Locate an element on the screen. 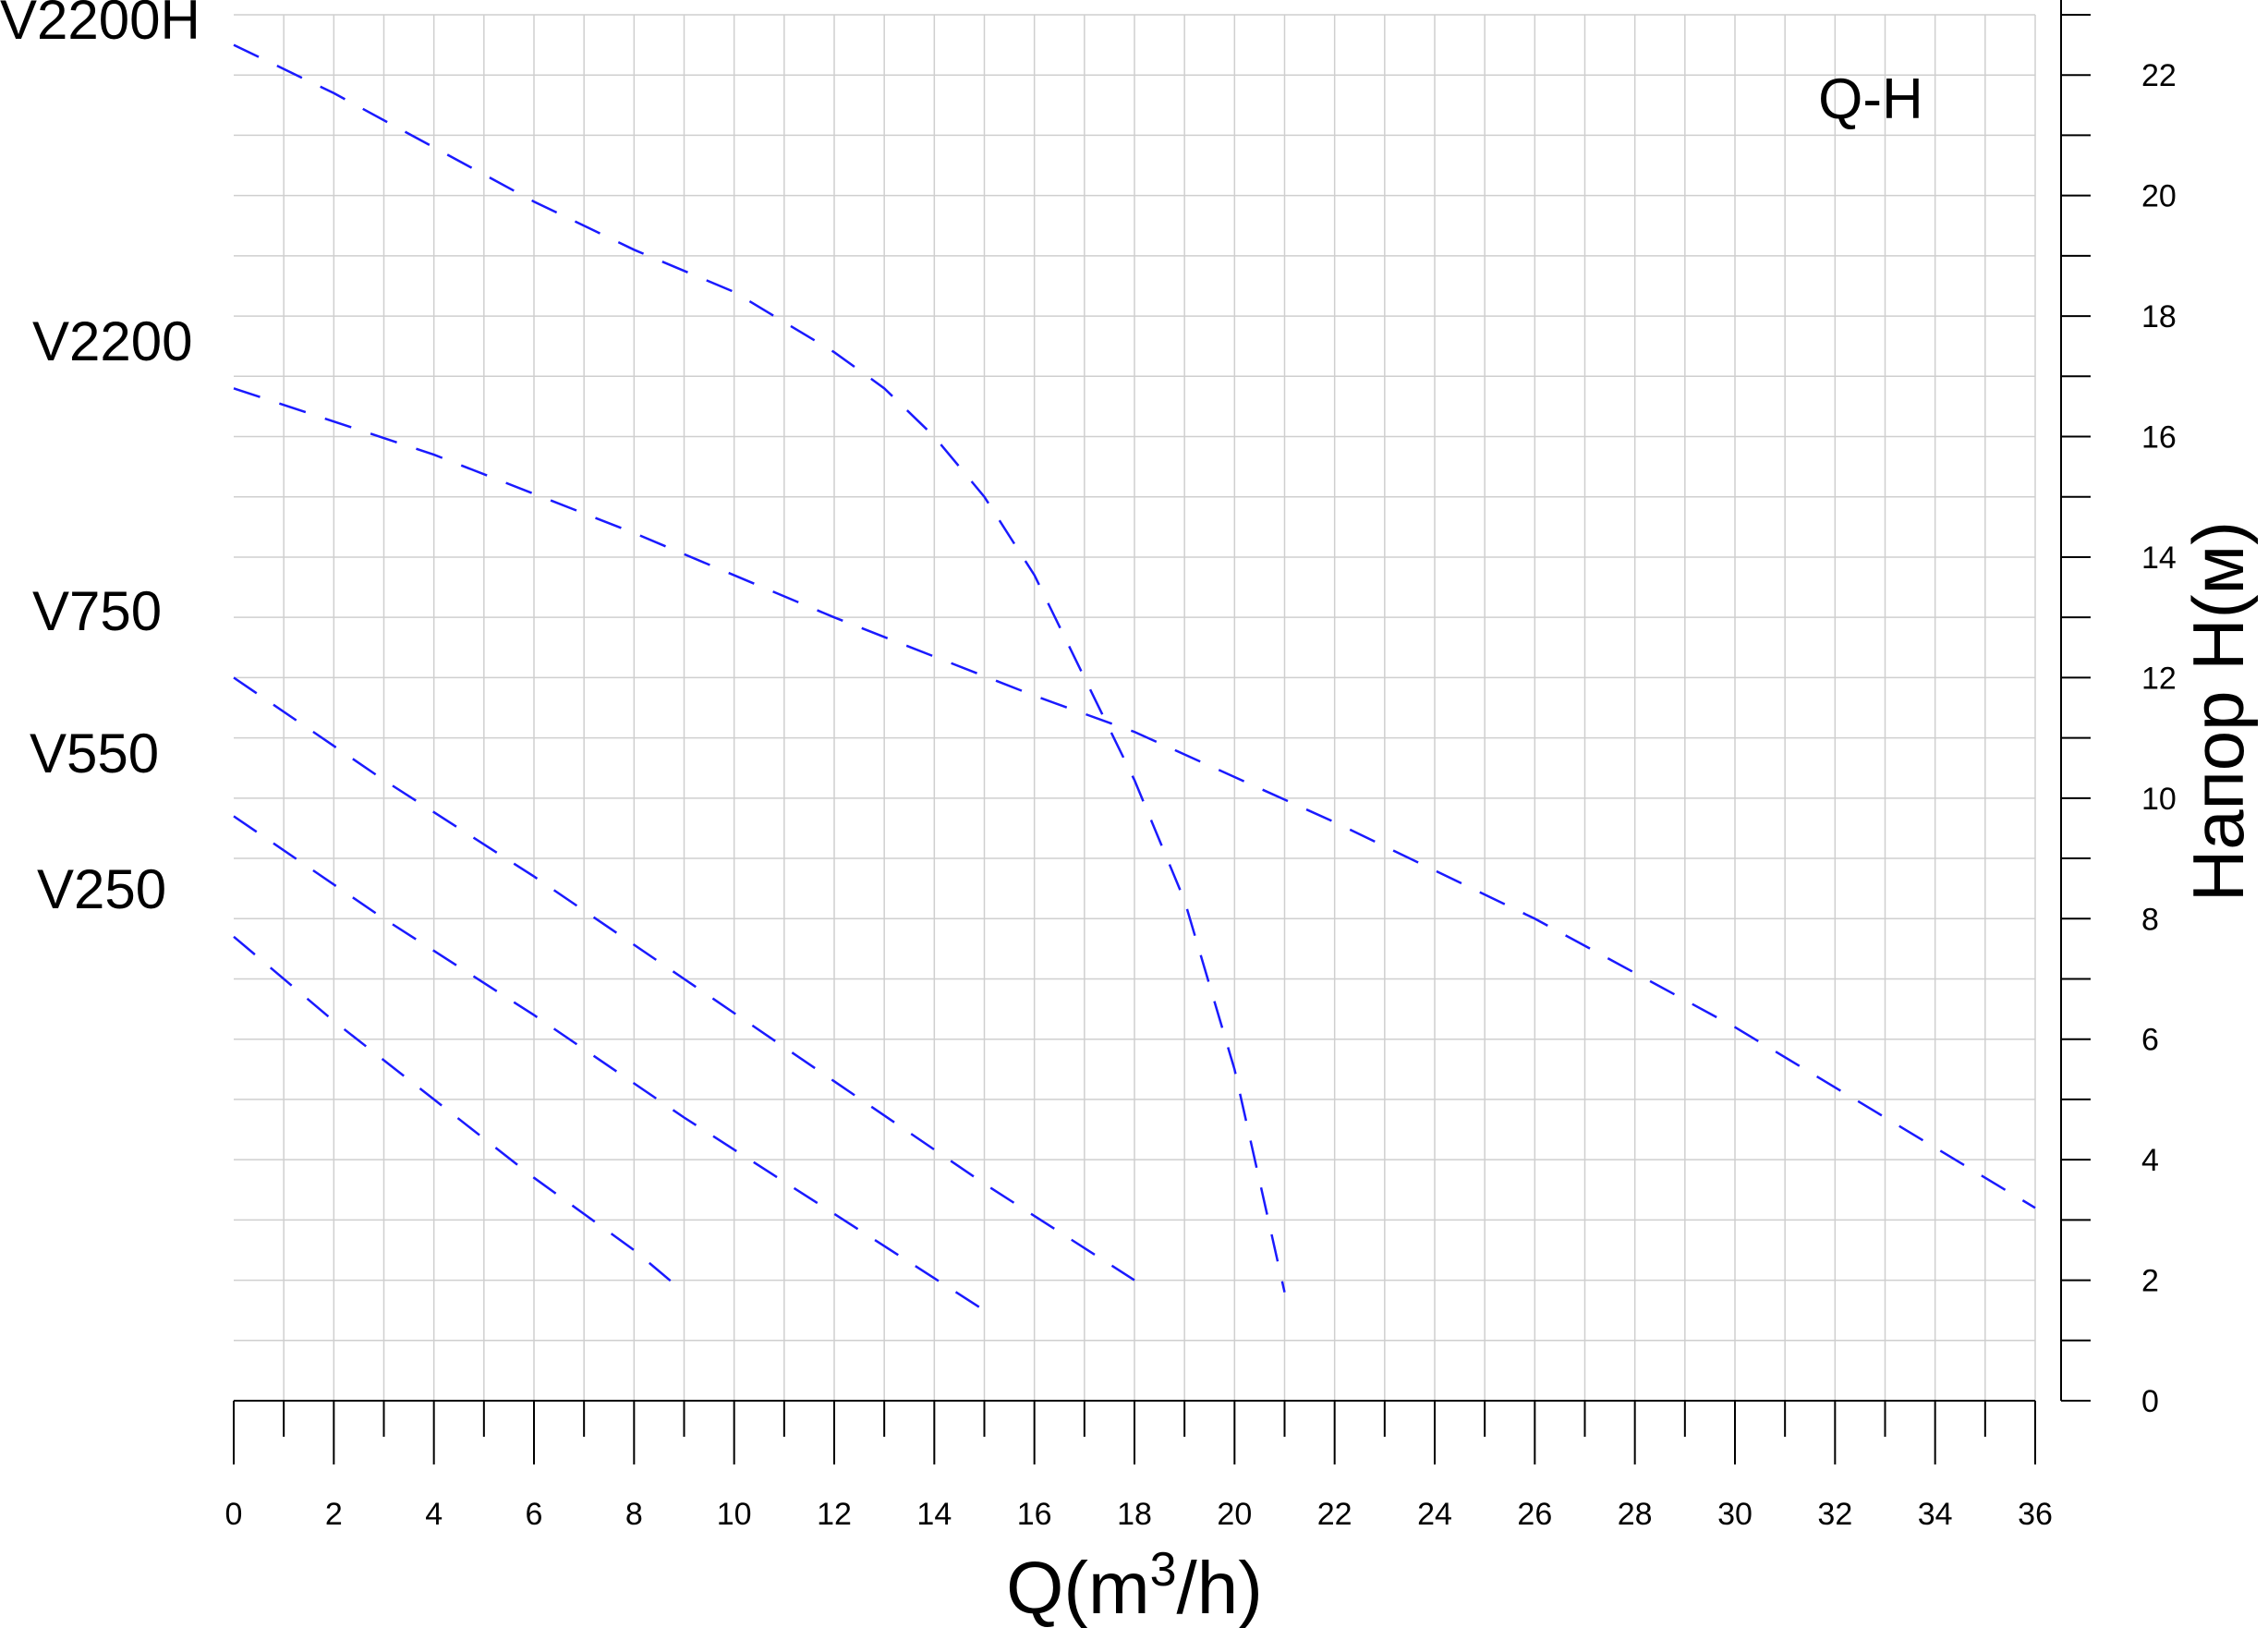 The height and width of the screenshot is (1628, 2268). y-tick-label: 6 is located at coordinates (2150, 1040).